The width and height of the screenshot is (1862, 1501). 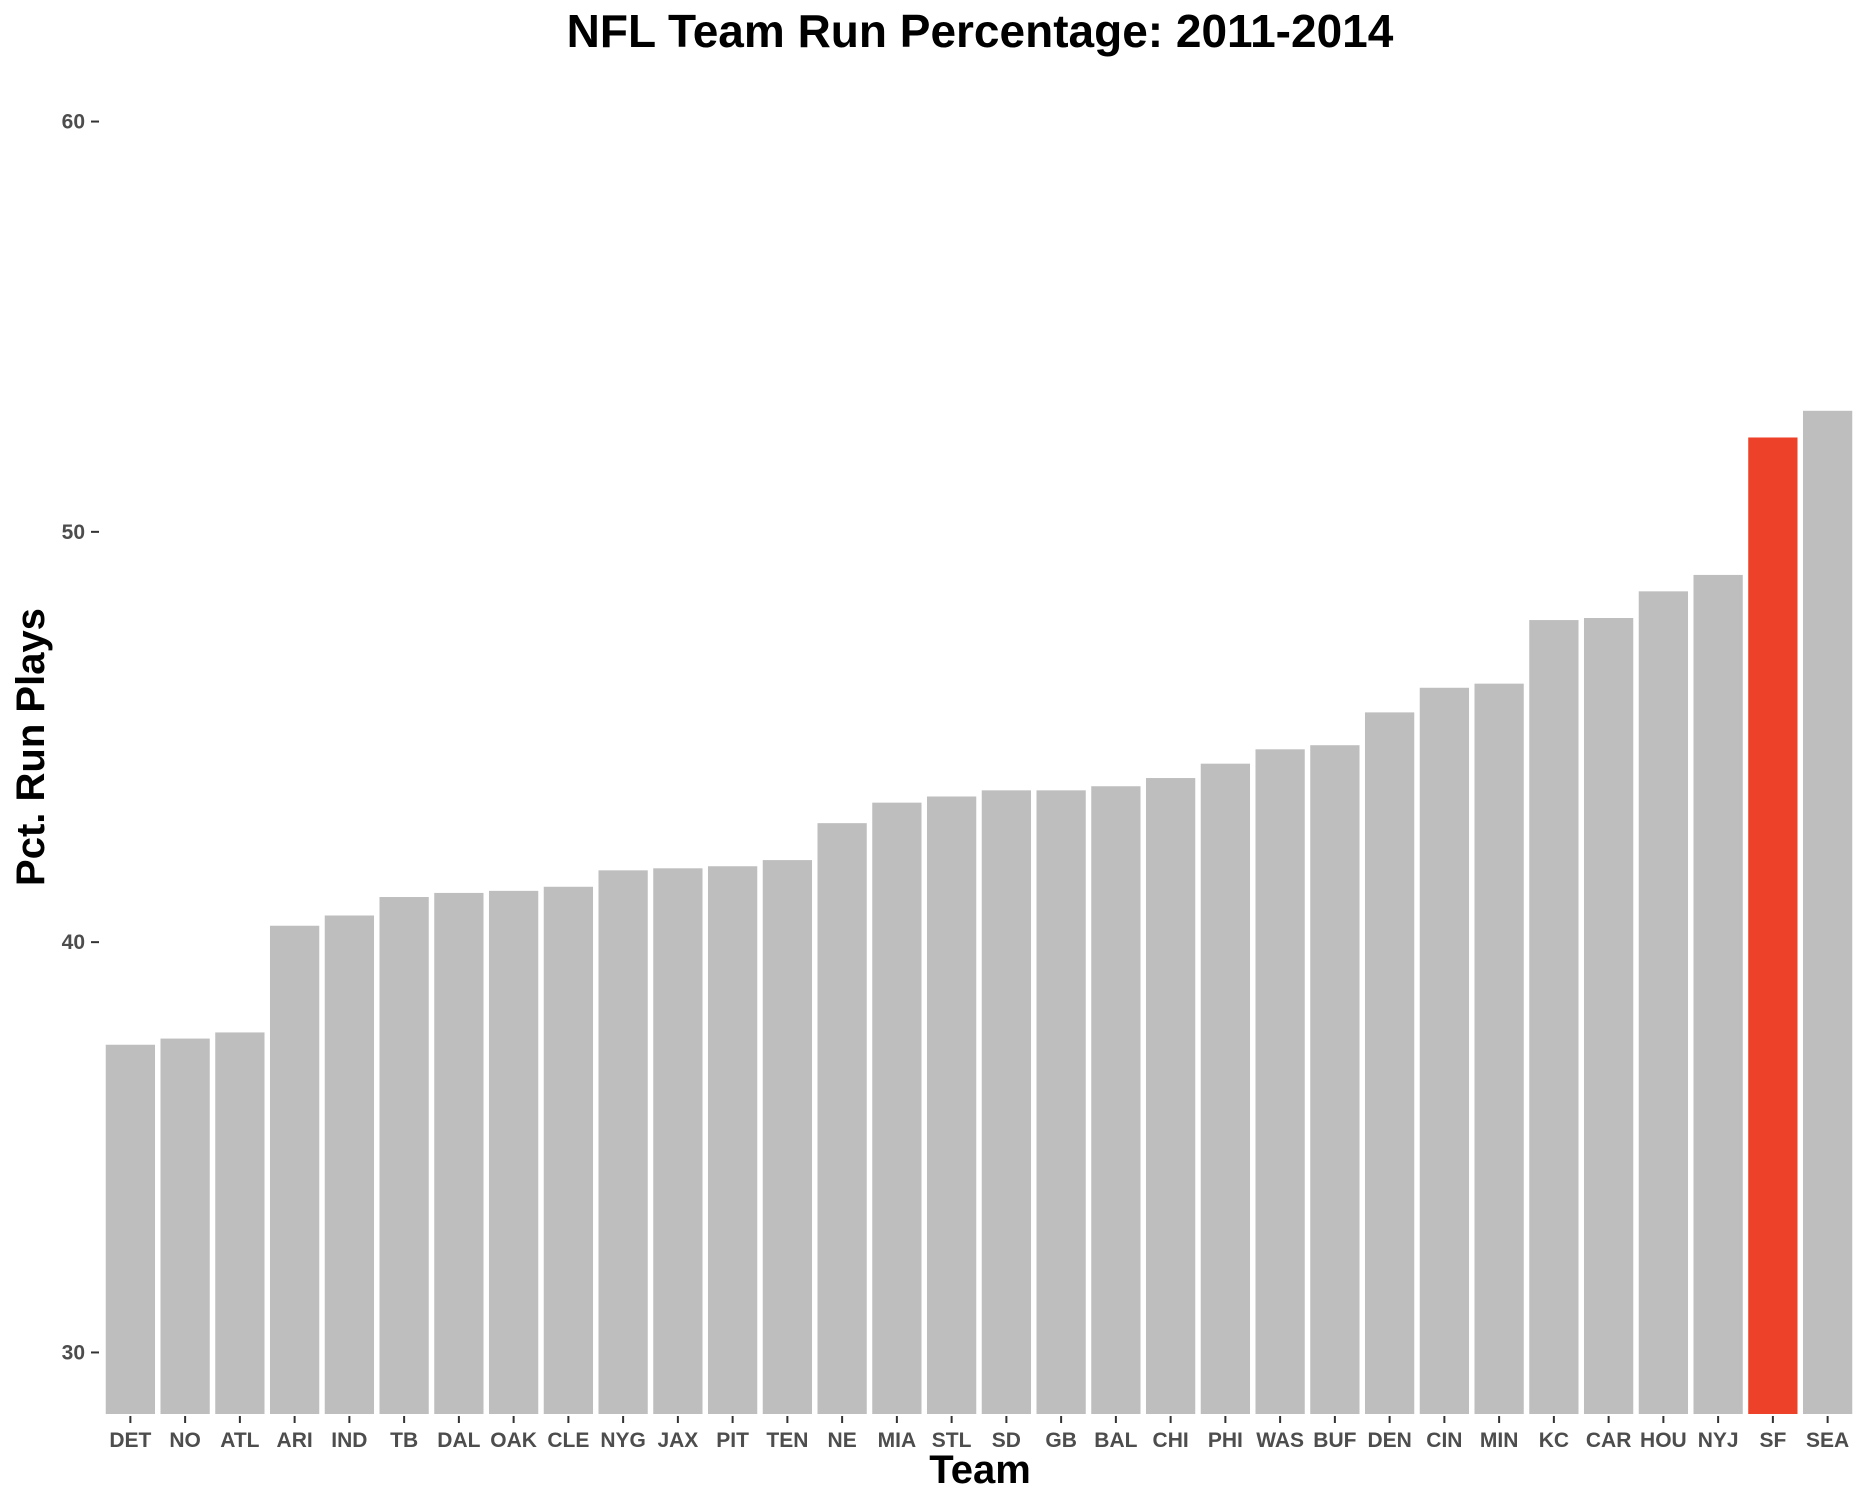 I want to click on bar-sf, so click(x=1773, y=926).